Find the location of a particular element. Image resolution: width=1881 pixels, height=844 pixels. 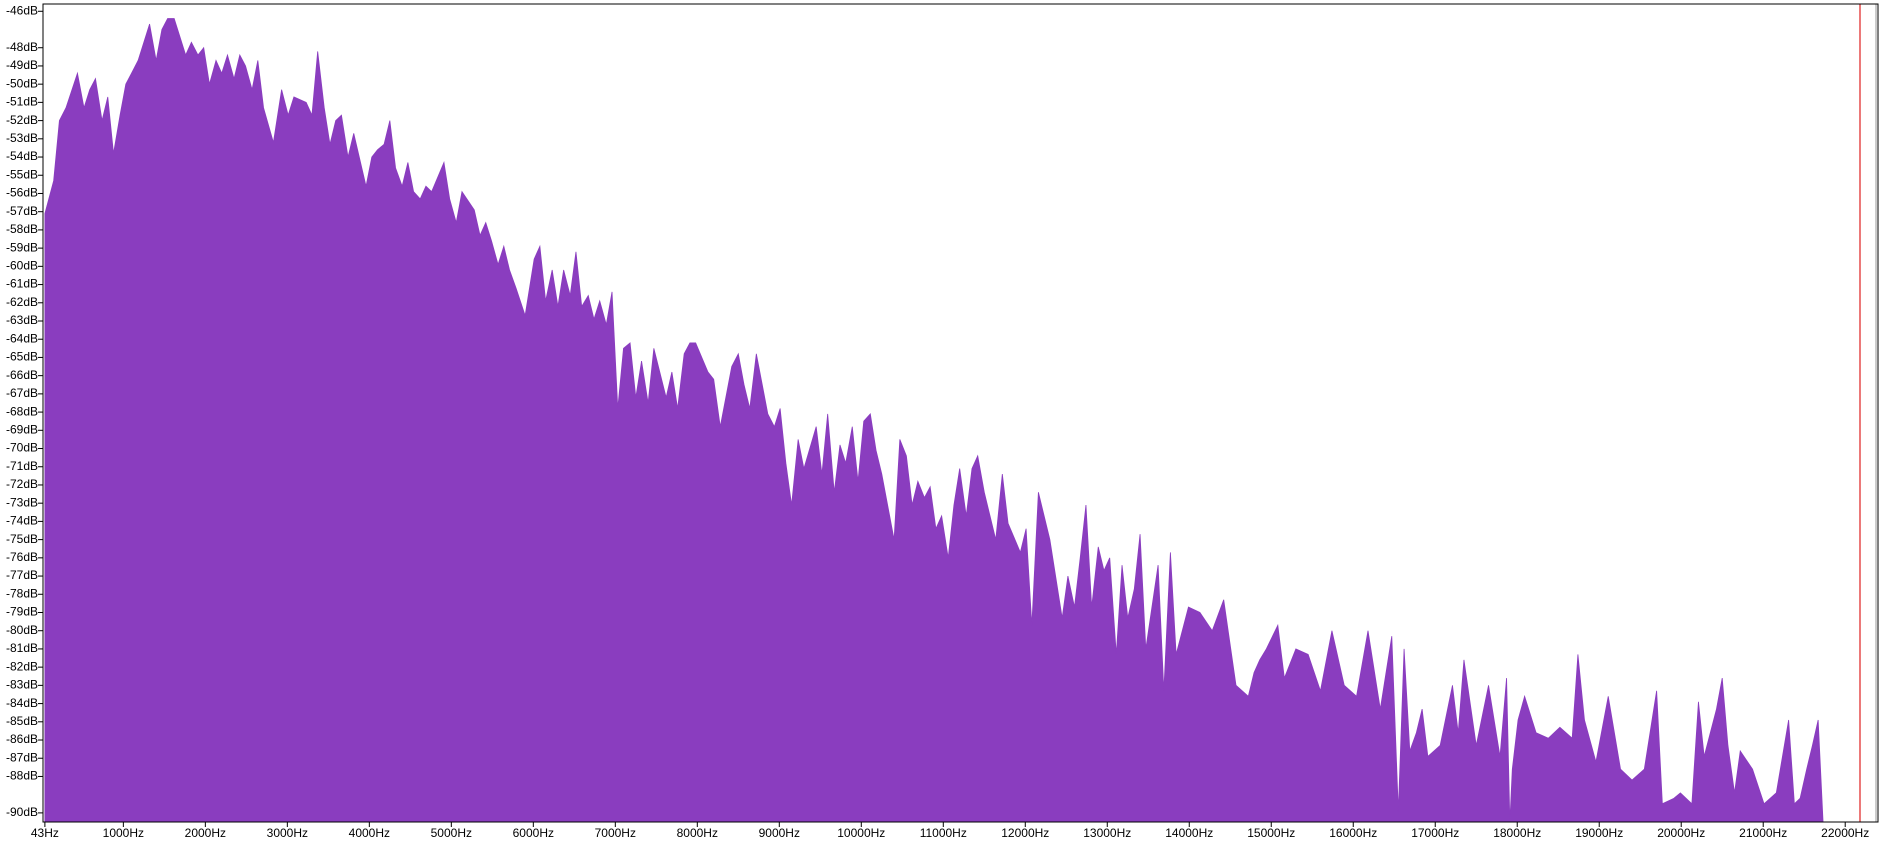

x-tick-label: 22000Hz is located at coordinates (1845, 833).